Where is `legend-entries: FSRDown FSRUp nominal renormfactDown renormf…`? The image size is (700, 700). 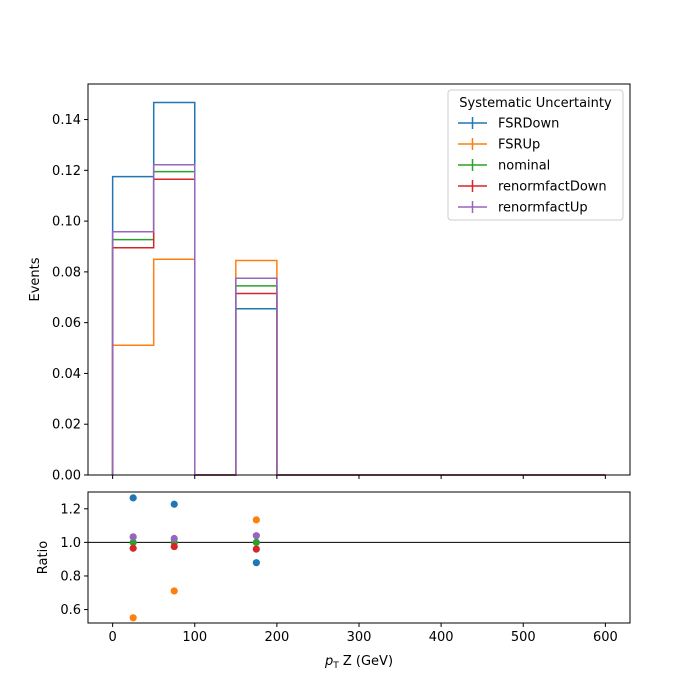
legend-entries: FSRDown FSRUp nominal renormfactDown renormf… is located at coordinates (532, 166).